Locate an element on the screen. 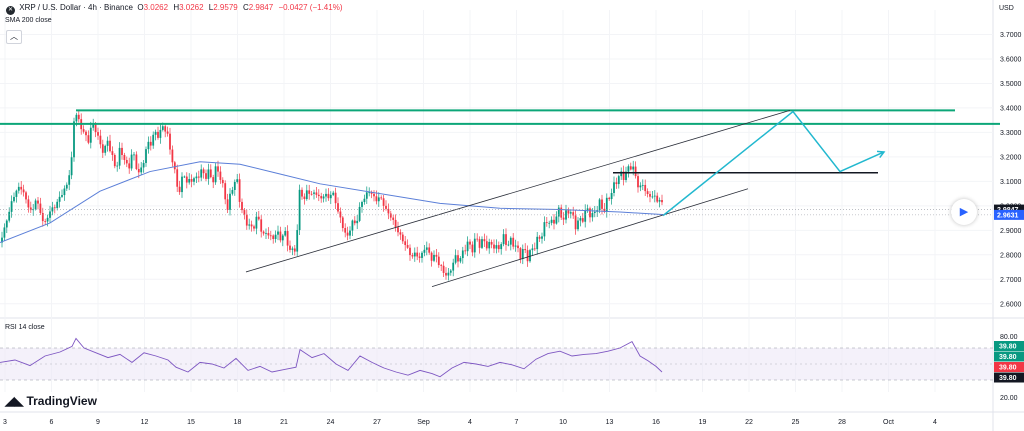 The image size is (1024, 431). time-tick-label: 4 is located at coordinates (470, 422).